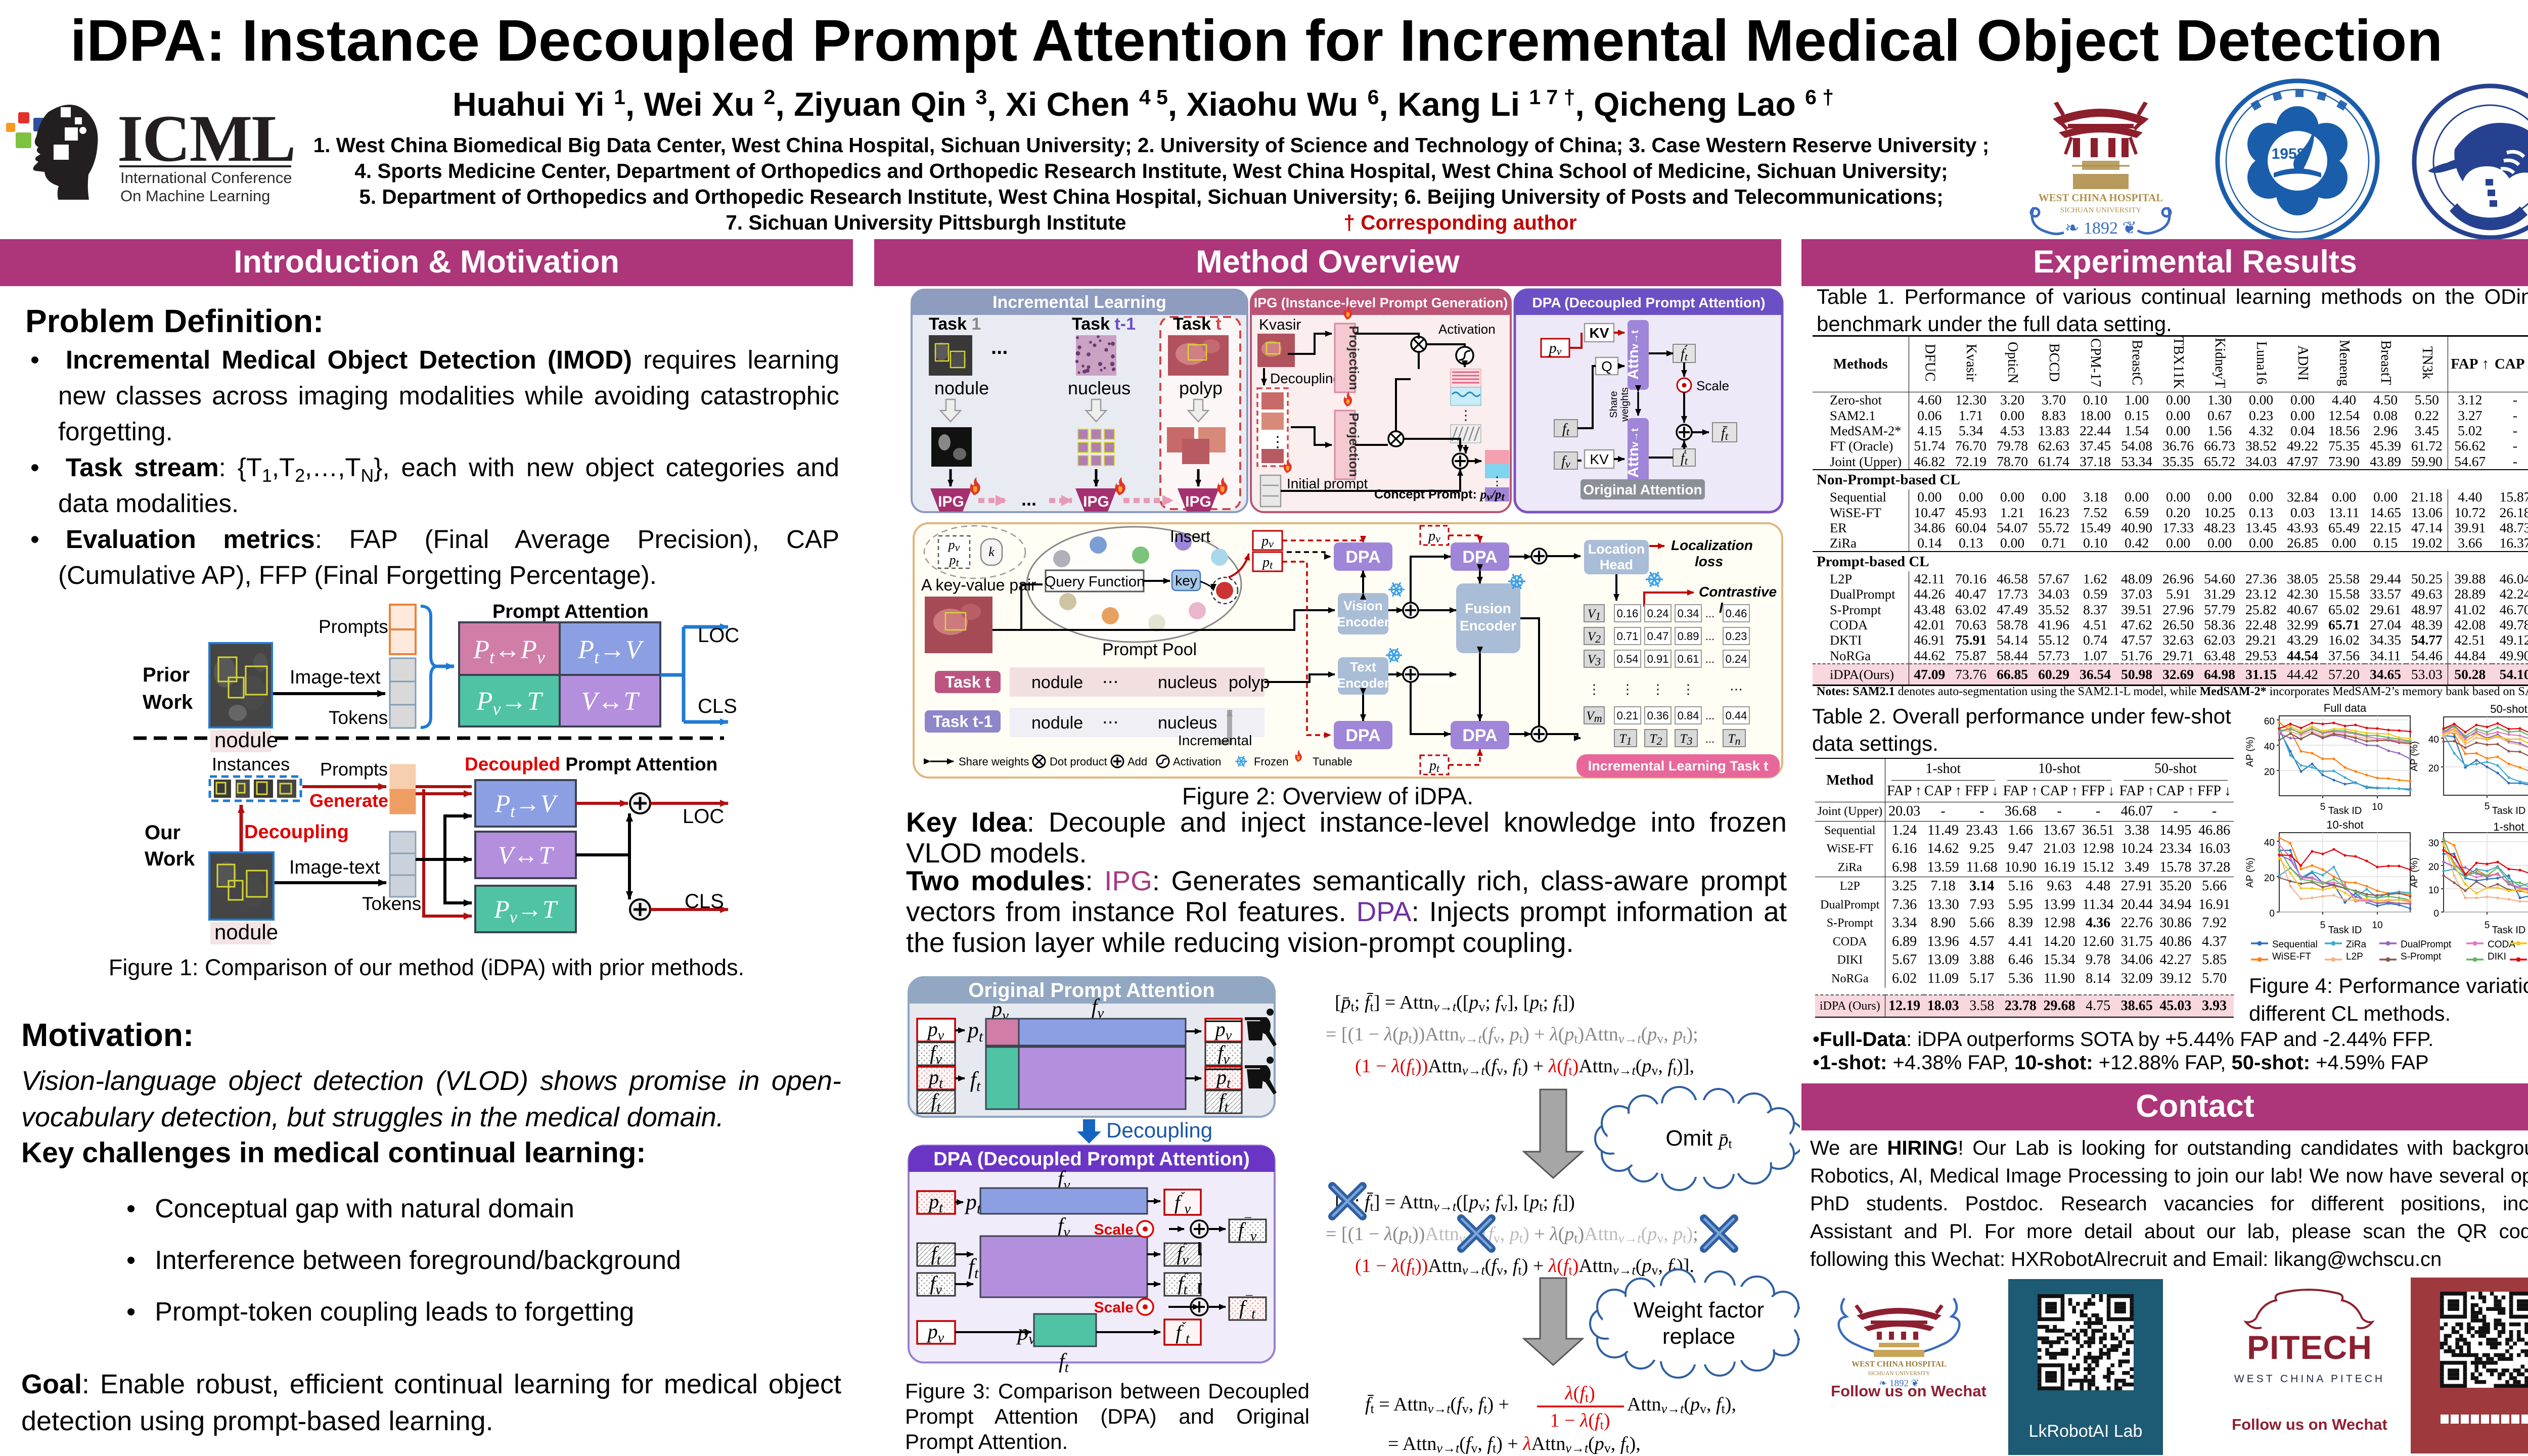 Image resolution: width=2528 pixels, height=1456 pixels. What do you see at coordinates (1617, 564) in the screenshot?
I see `svg-text: Head` at bounding box center [1617, 564].